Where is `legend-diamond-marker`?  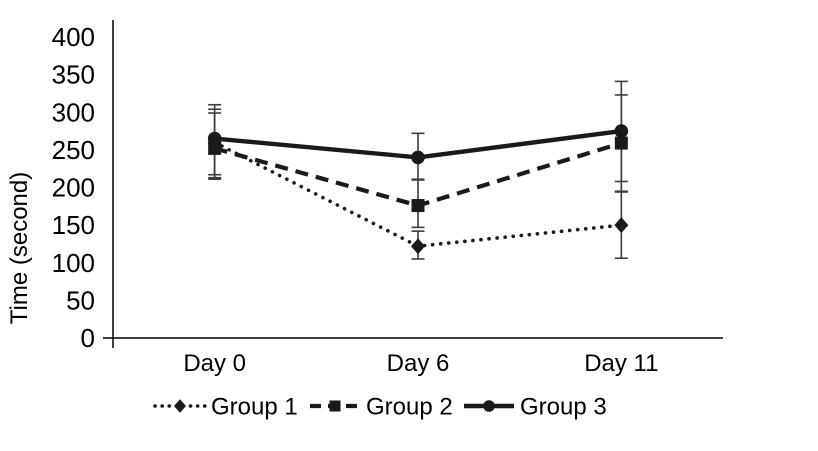
legend-diamond-marker is located at coordinates (180, 406).